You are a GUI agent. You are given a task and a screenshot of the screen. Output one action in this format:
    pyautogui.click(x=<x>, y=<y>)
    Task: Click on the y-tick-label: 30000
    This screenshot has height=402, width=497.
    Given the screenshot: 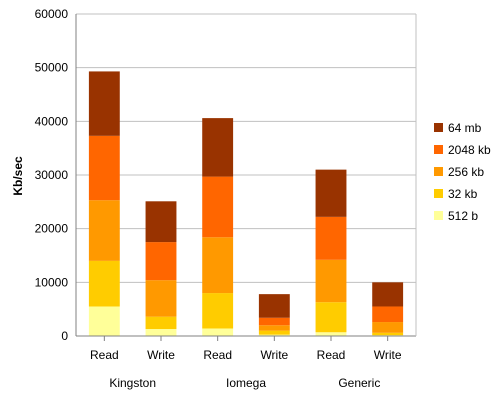 What is the action you would take?
    pyautogui.click(x=52, y=175)
    